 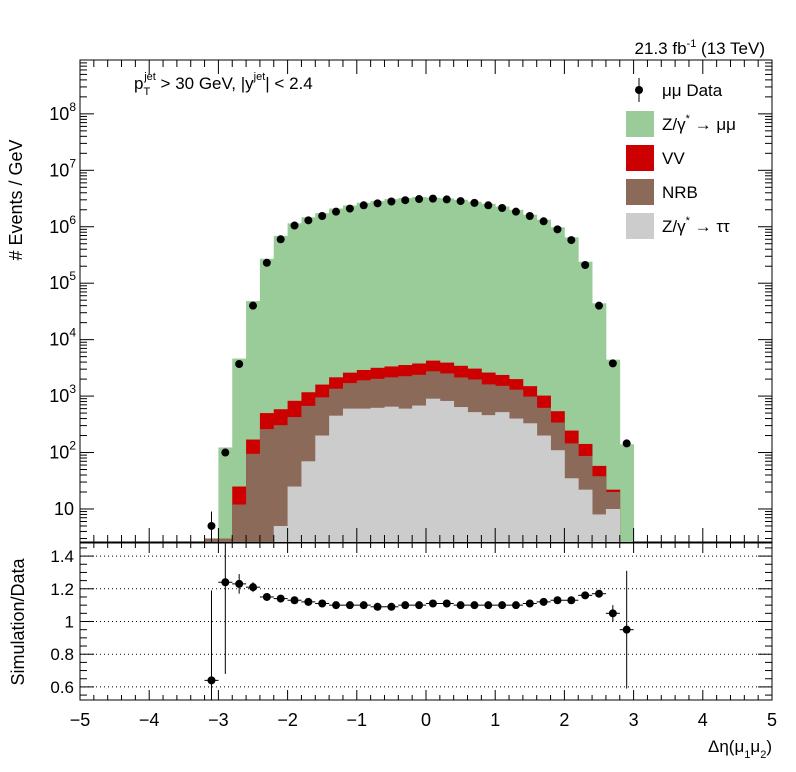 What do you see at coordinates (287, 720) in the screenshot?
I see `x-tick-label: −2` at bounding box center [287, 720].